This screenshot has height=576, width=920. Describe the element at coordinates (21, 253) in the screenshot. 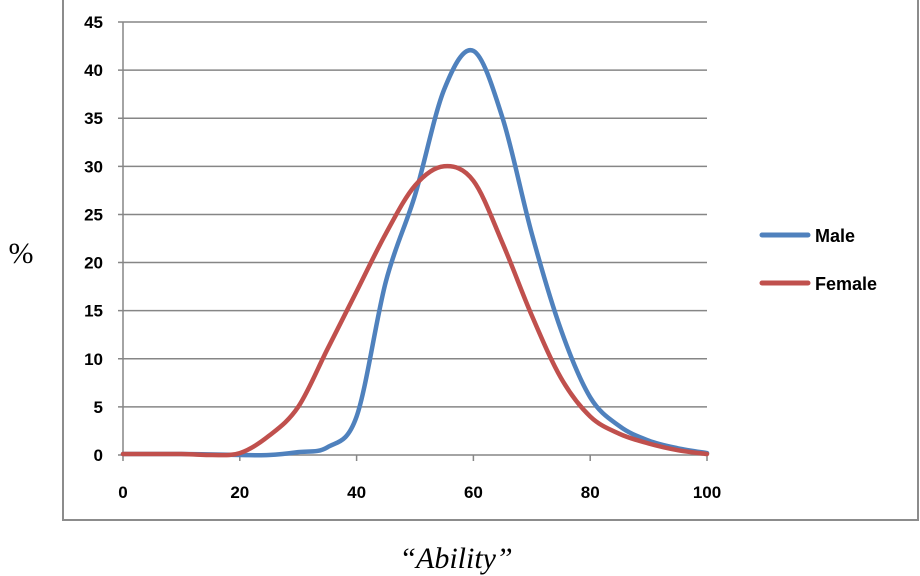

I see `y-axis-title: %` at that location.